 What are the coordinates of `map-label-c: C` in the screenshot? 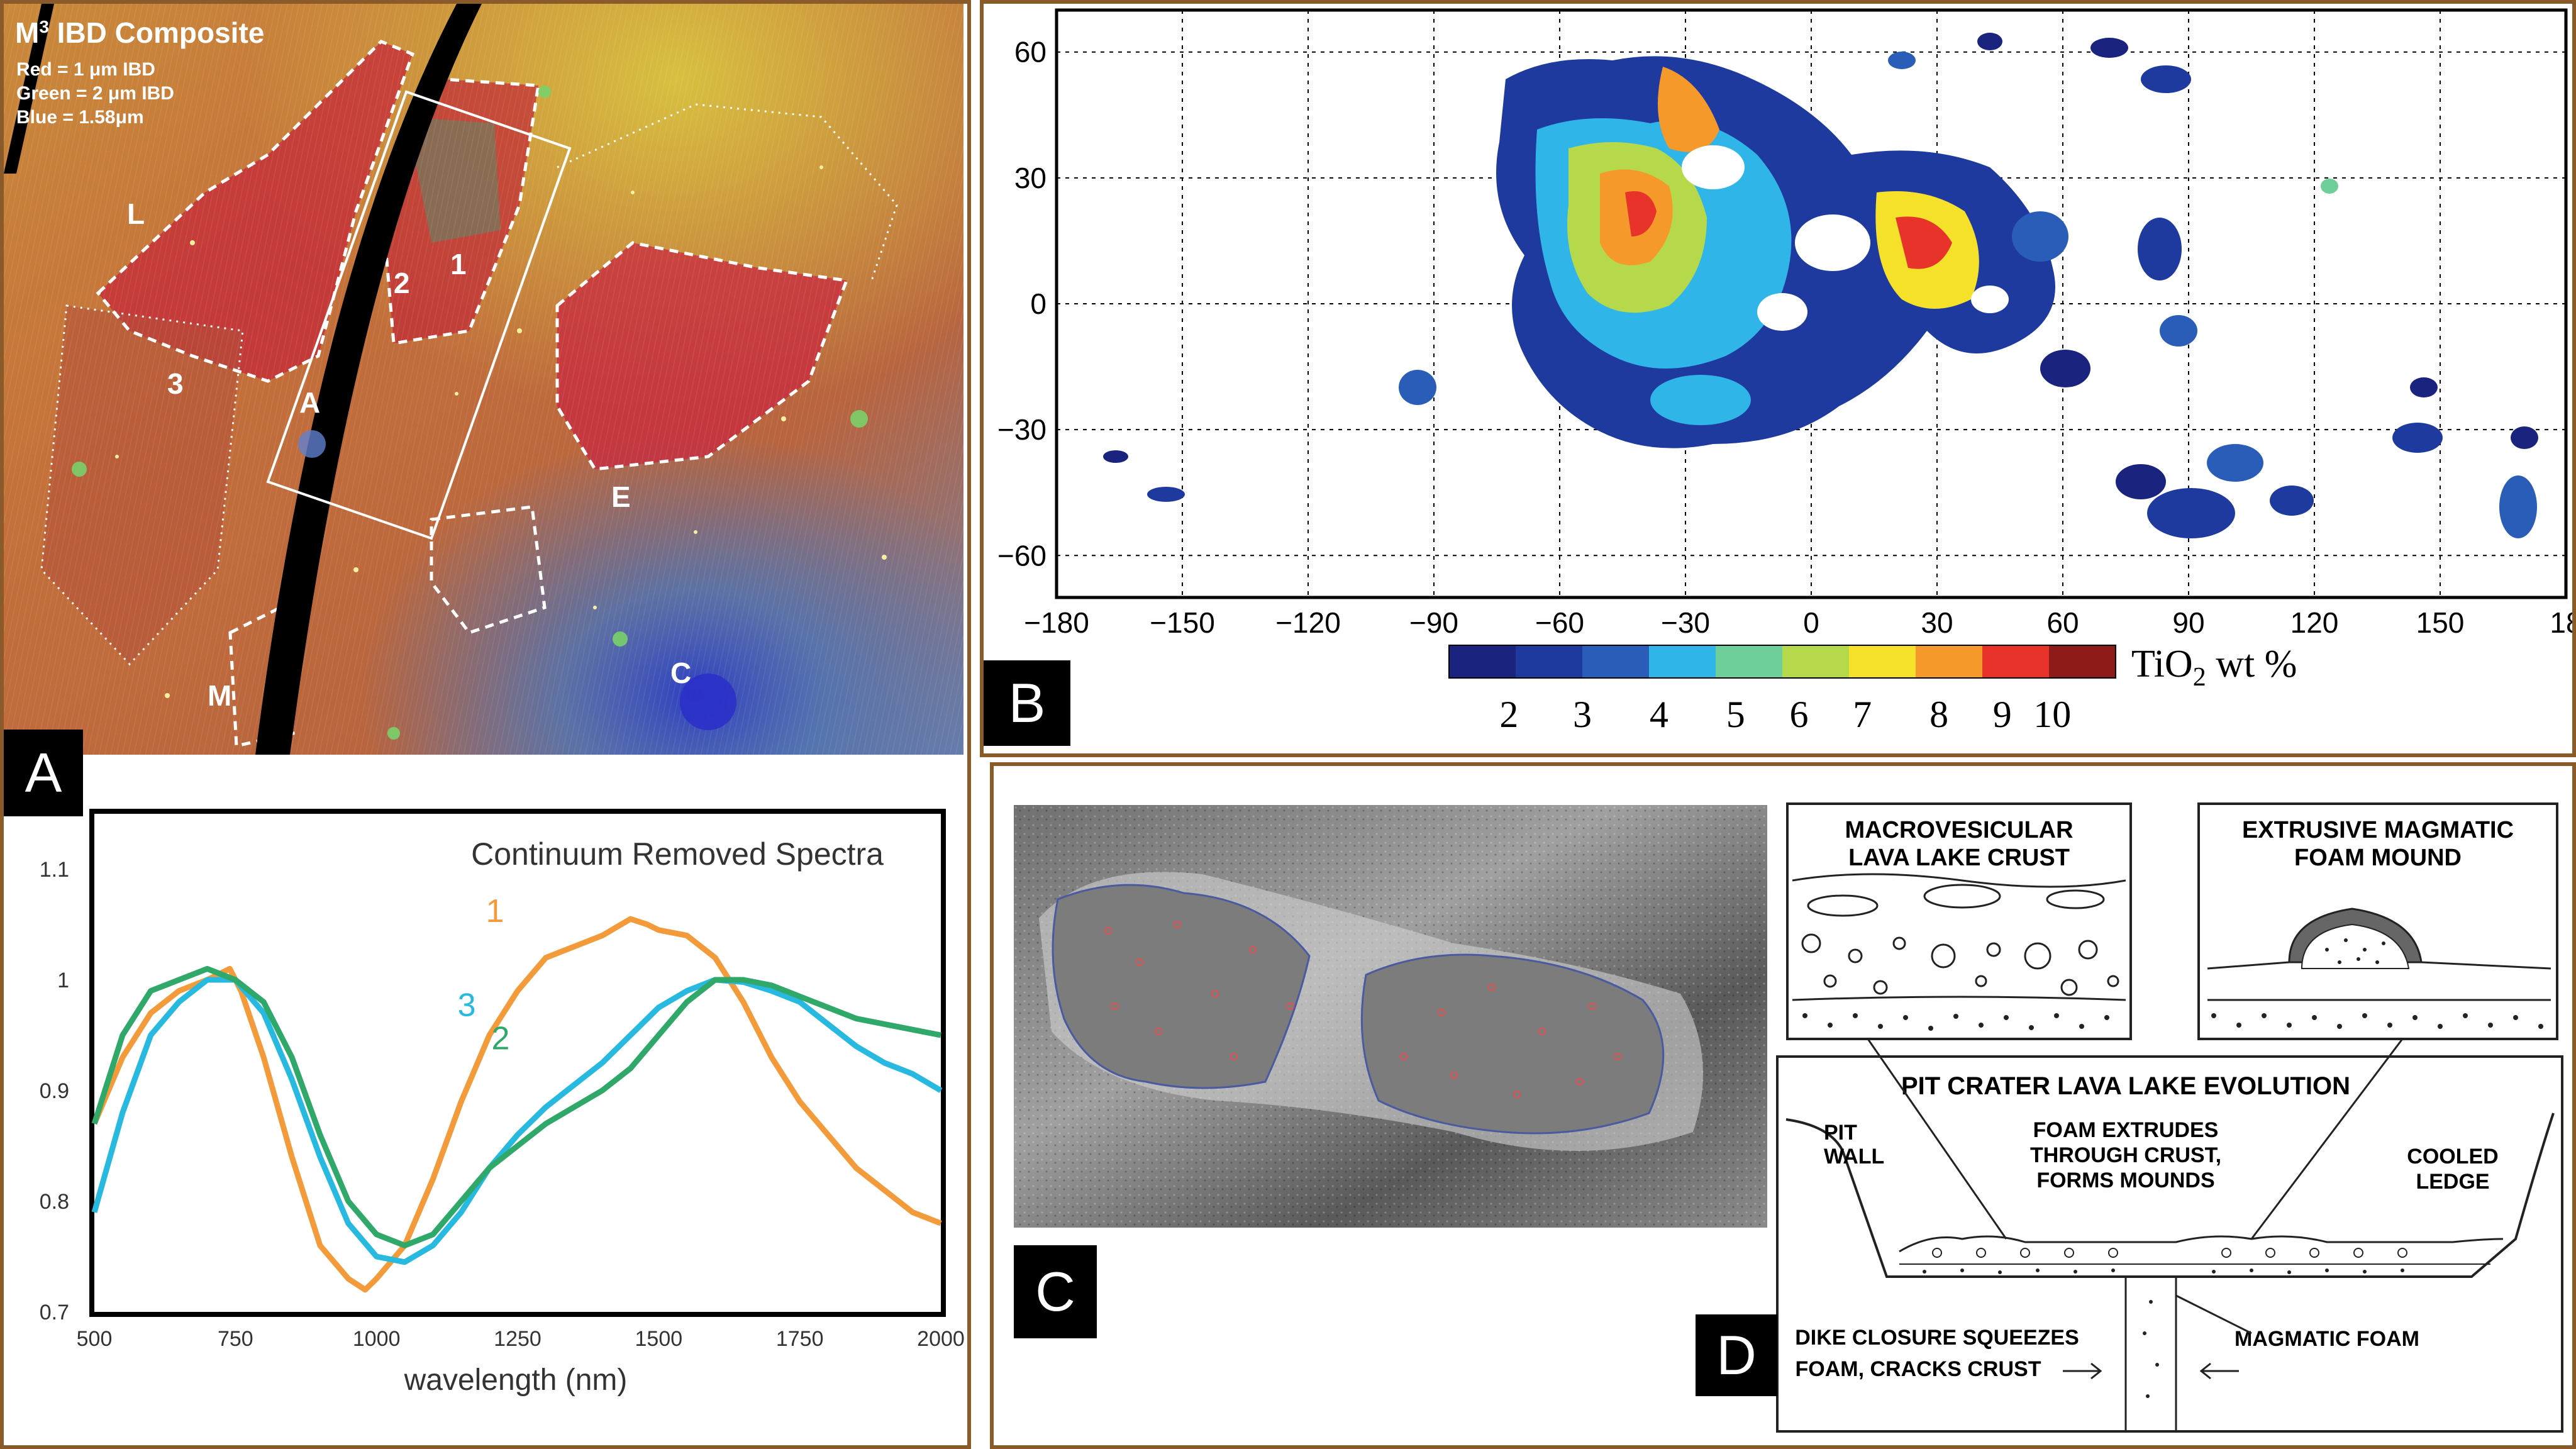 It's located at (680, 673).